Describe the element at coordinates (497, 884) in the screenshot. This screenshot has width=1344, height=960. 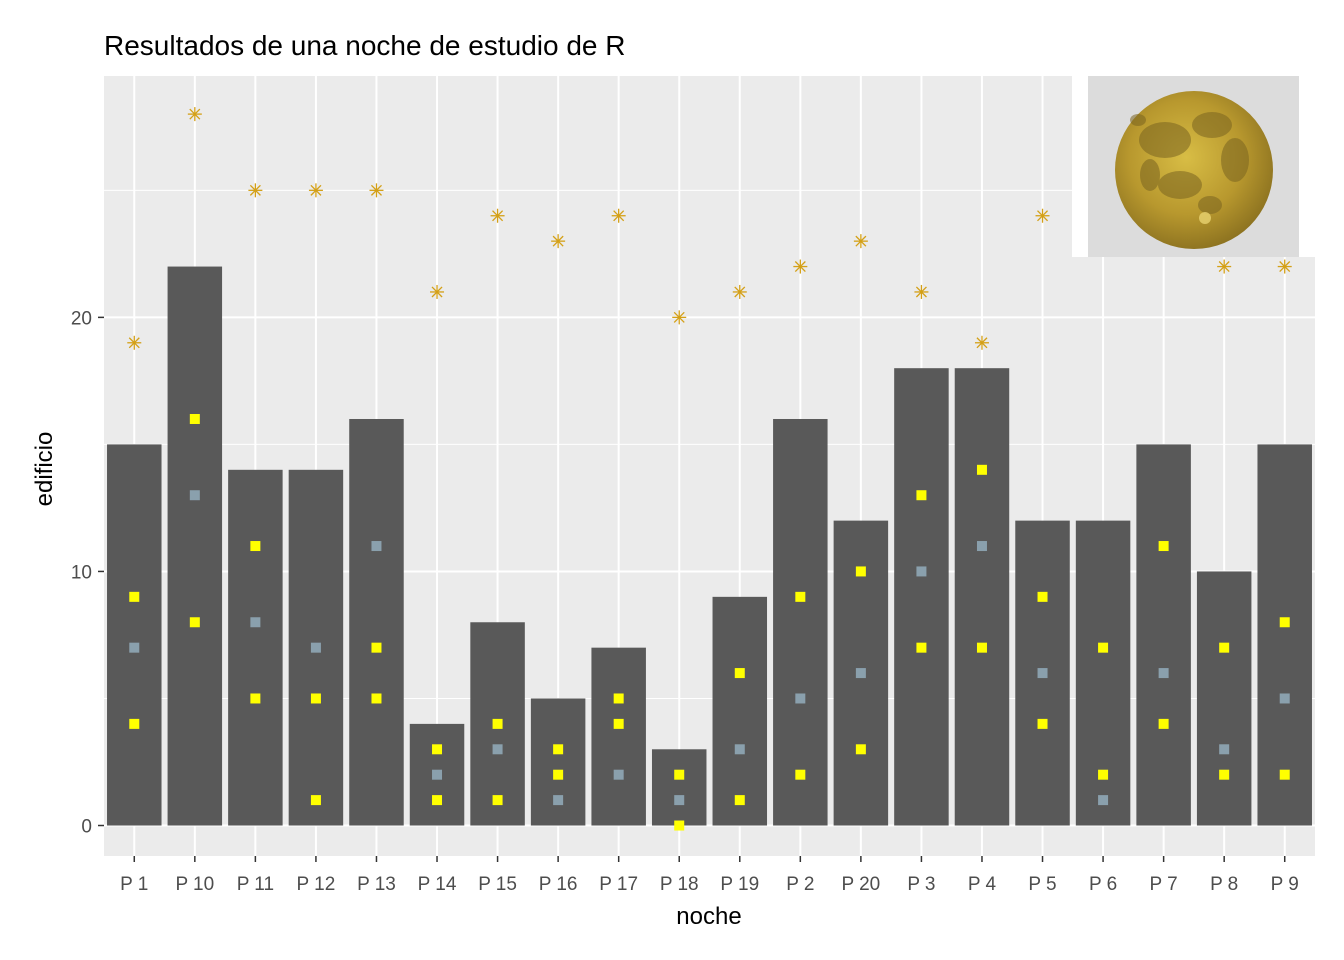
I see `x-tick-label: P 15` at that location.